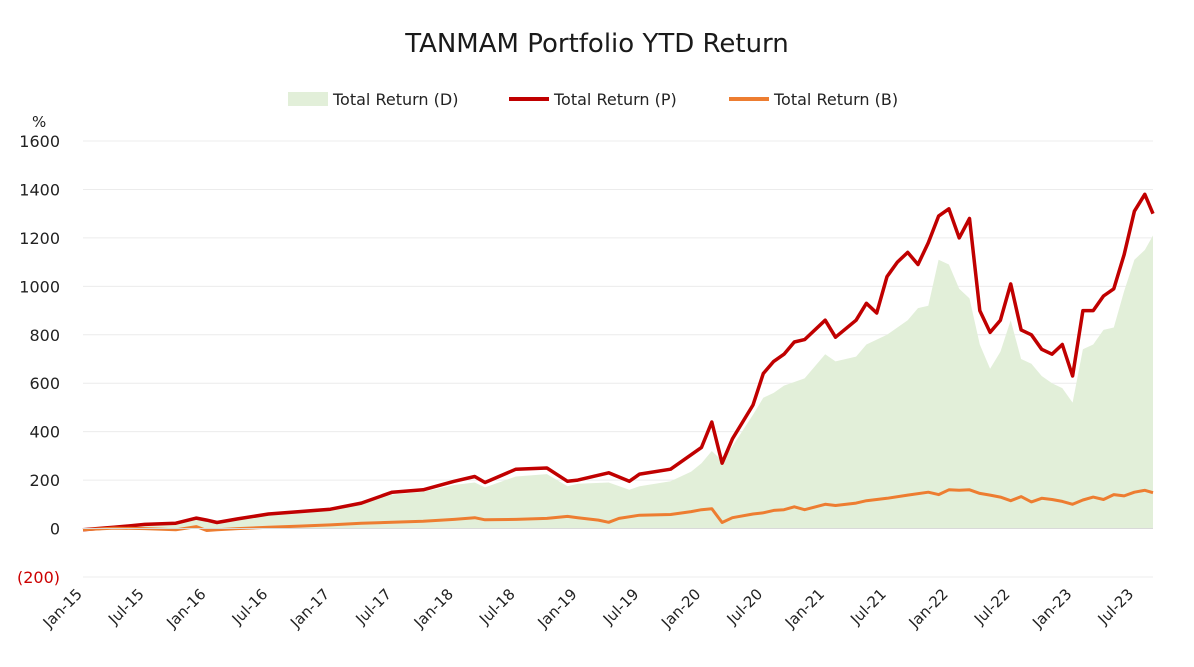  What do you see at coordinates (38, 359) in the screenshot?
I see `y-axis-ticks: (200) 0 200 400 600 800 1000 1200 1400 1600` at bounding box center [38, 359].